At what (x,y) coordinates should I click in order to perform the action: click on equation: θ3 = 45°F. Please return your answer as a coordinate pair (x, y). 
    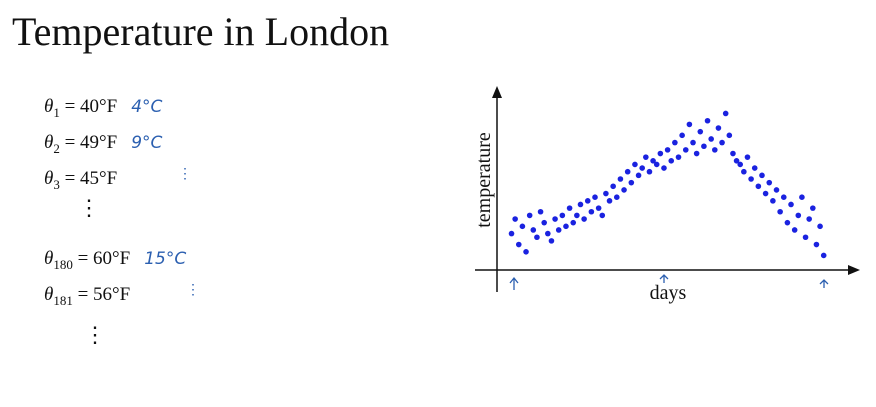
    Looking at the image, I should click on (80, 180).